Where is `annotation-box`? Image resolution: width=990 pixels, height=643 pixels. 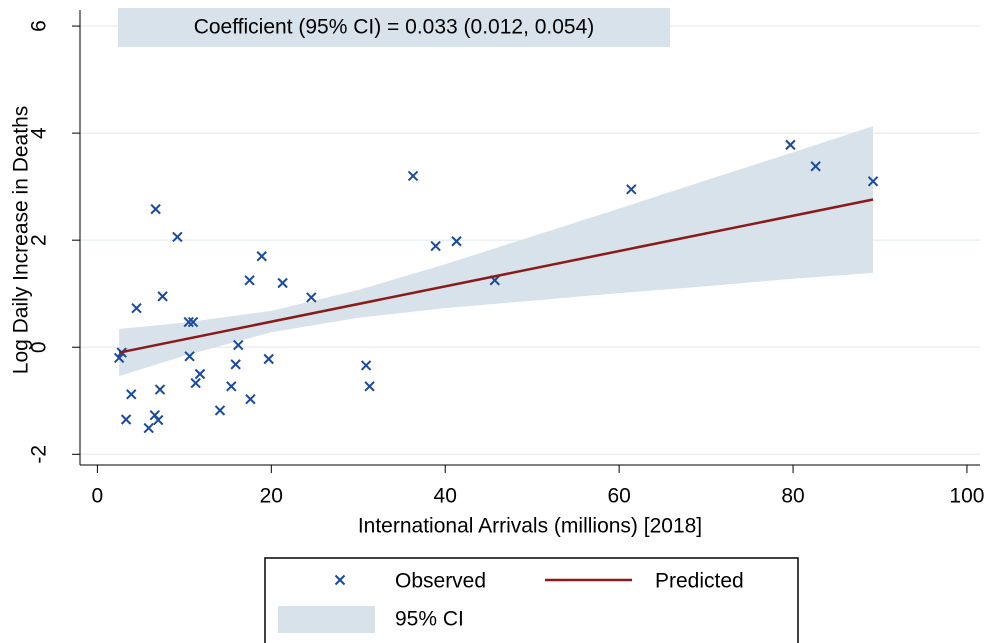 annotation-box is located at coordinates (394, 27).